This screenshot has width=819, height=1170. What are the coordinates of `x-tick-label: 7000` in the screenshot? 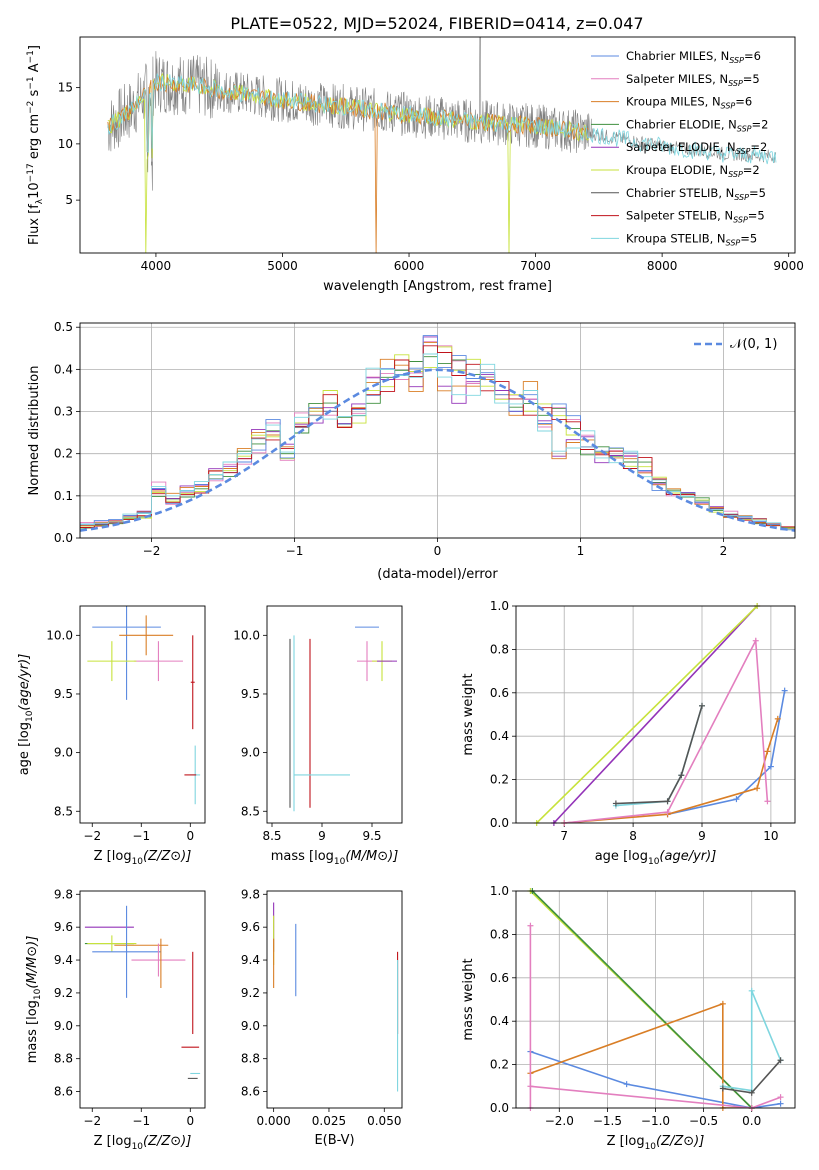 It's located at (535, 266).